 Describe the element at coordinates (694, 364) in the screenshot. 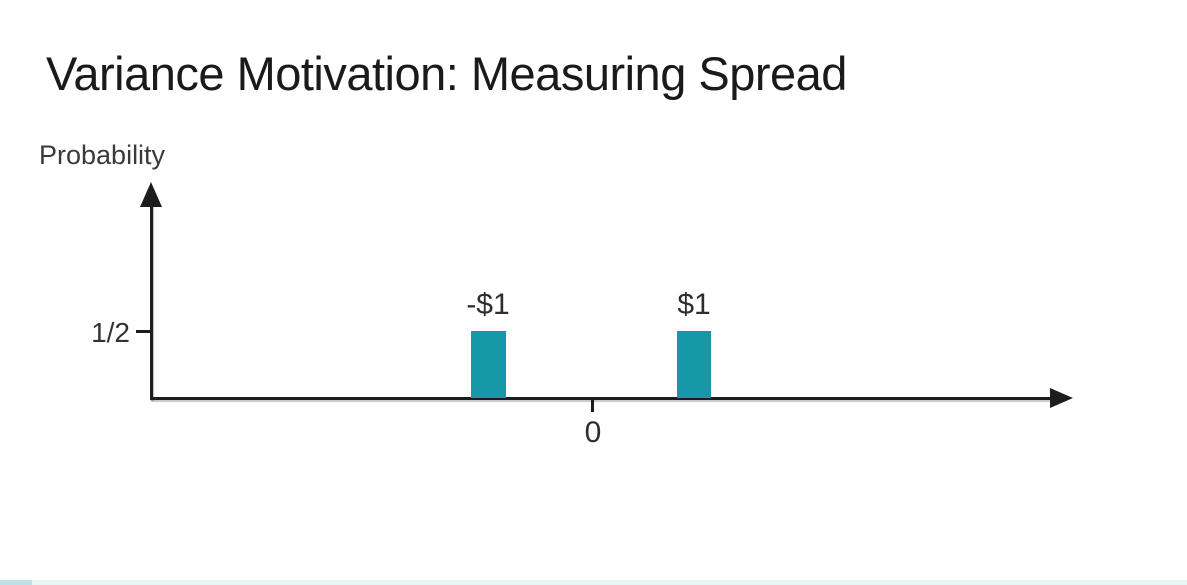

I see `bar-positive-dollar` at that location.